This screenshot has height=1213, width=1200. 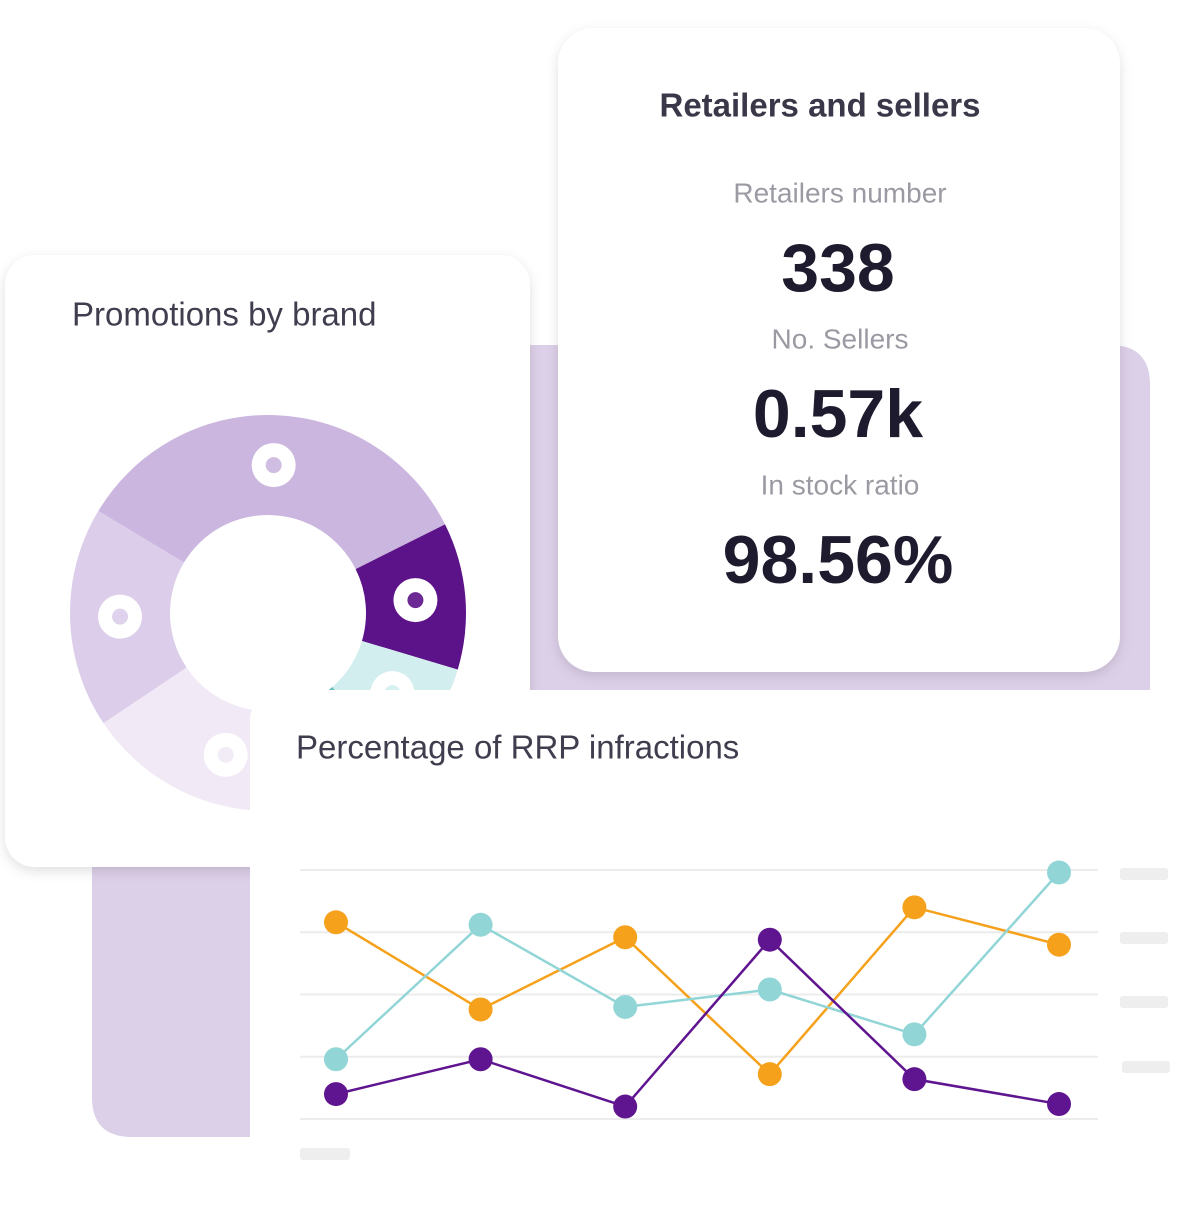 What do you see at coordinates (819, 105) in the screenshot?
I see `card-title: Retailers and sellers` at bounding box center [819, 105].